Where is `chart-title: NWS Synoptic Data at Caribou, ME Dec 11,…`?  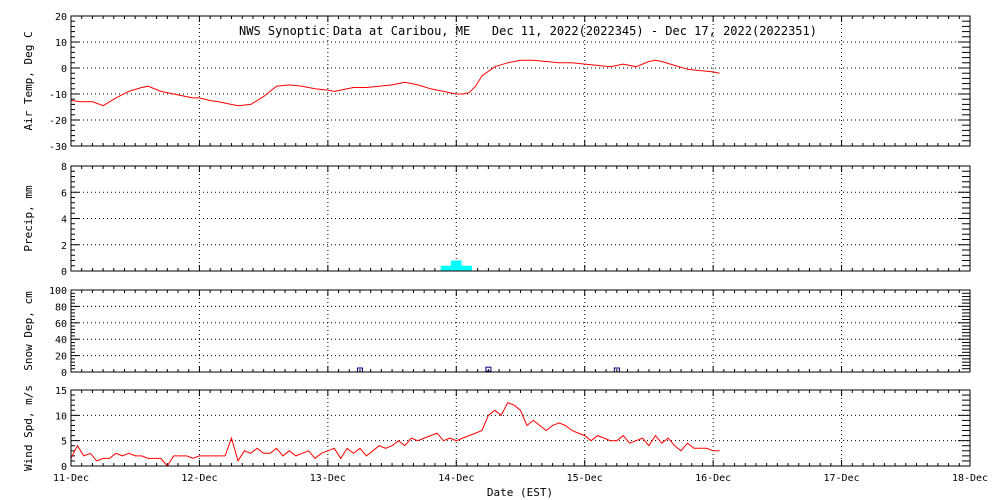
chart-title: NWS Synoptic Data at Caribou, ME Dec 11,… is located at coordinates (528, 31).